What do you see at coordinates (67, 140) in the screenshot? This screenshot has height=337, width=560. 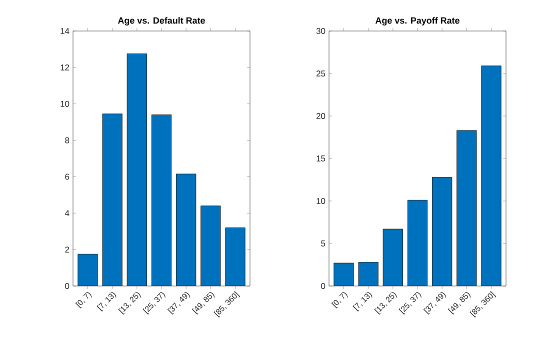 I see `y-tick-label: 8` at bounding box center [67, 140].